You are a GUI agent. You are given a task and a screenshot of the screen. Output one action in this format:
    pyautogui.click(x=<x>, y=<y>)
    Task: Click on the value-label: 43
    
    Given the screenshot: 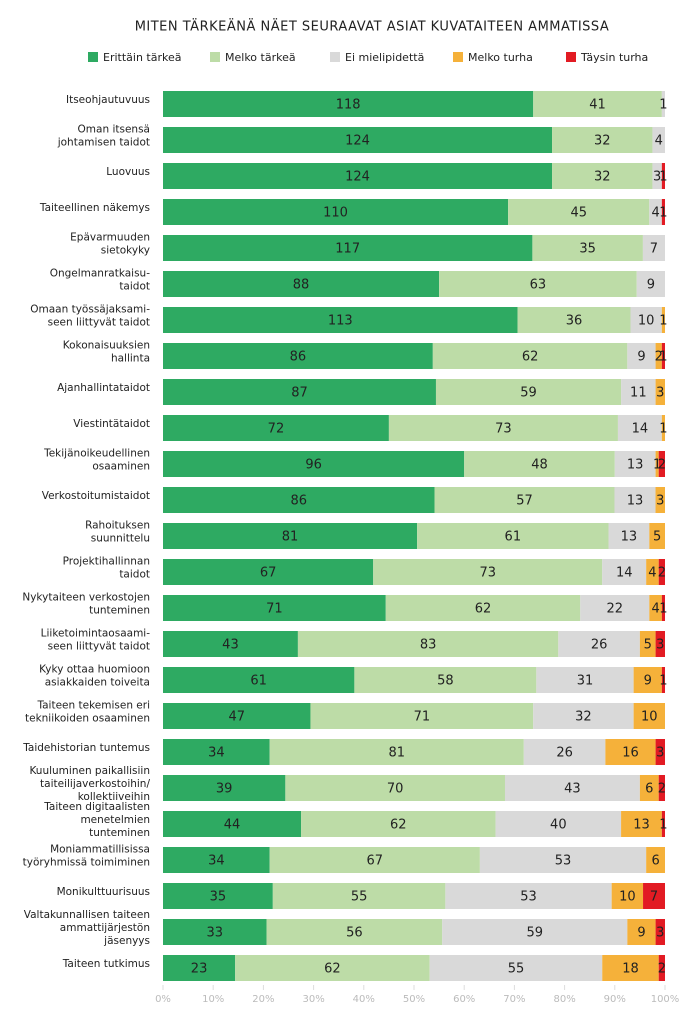 What is the action you would take?
    pyautogui.click(x=572, y=789)
    